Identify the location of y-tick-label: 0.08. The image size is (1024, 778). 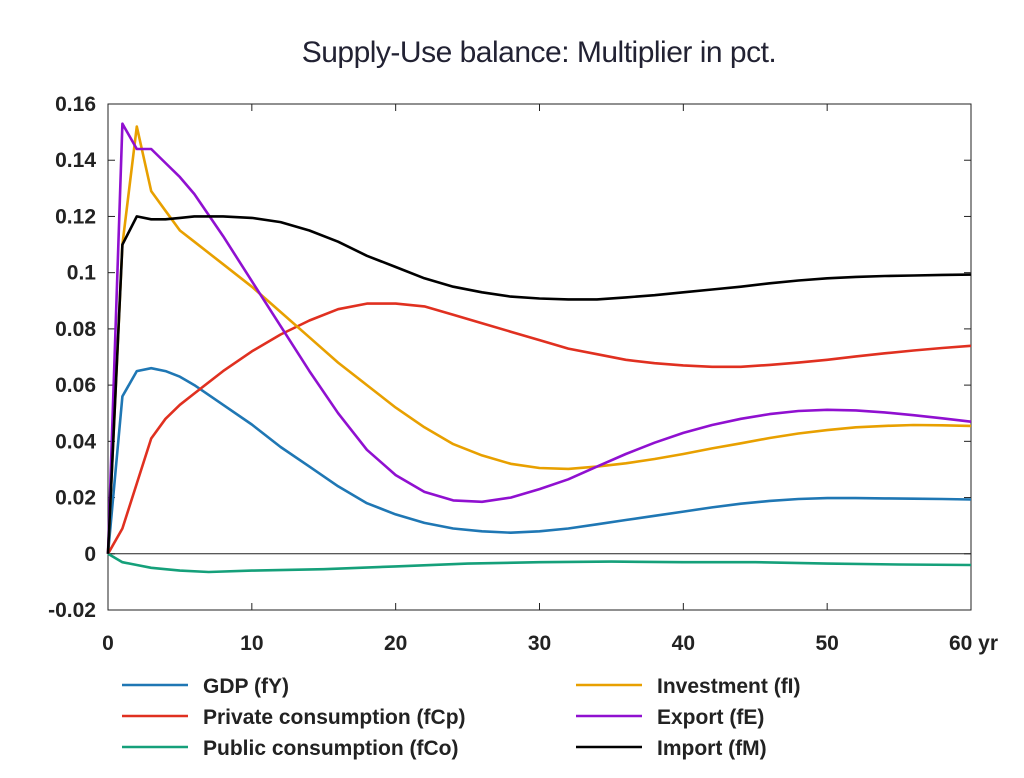
(75, 329).